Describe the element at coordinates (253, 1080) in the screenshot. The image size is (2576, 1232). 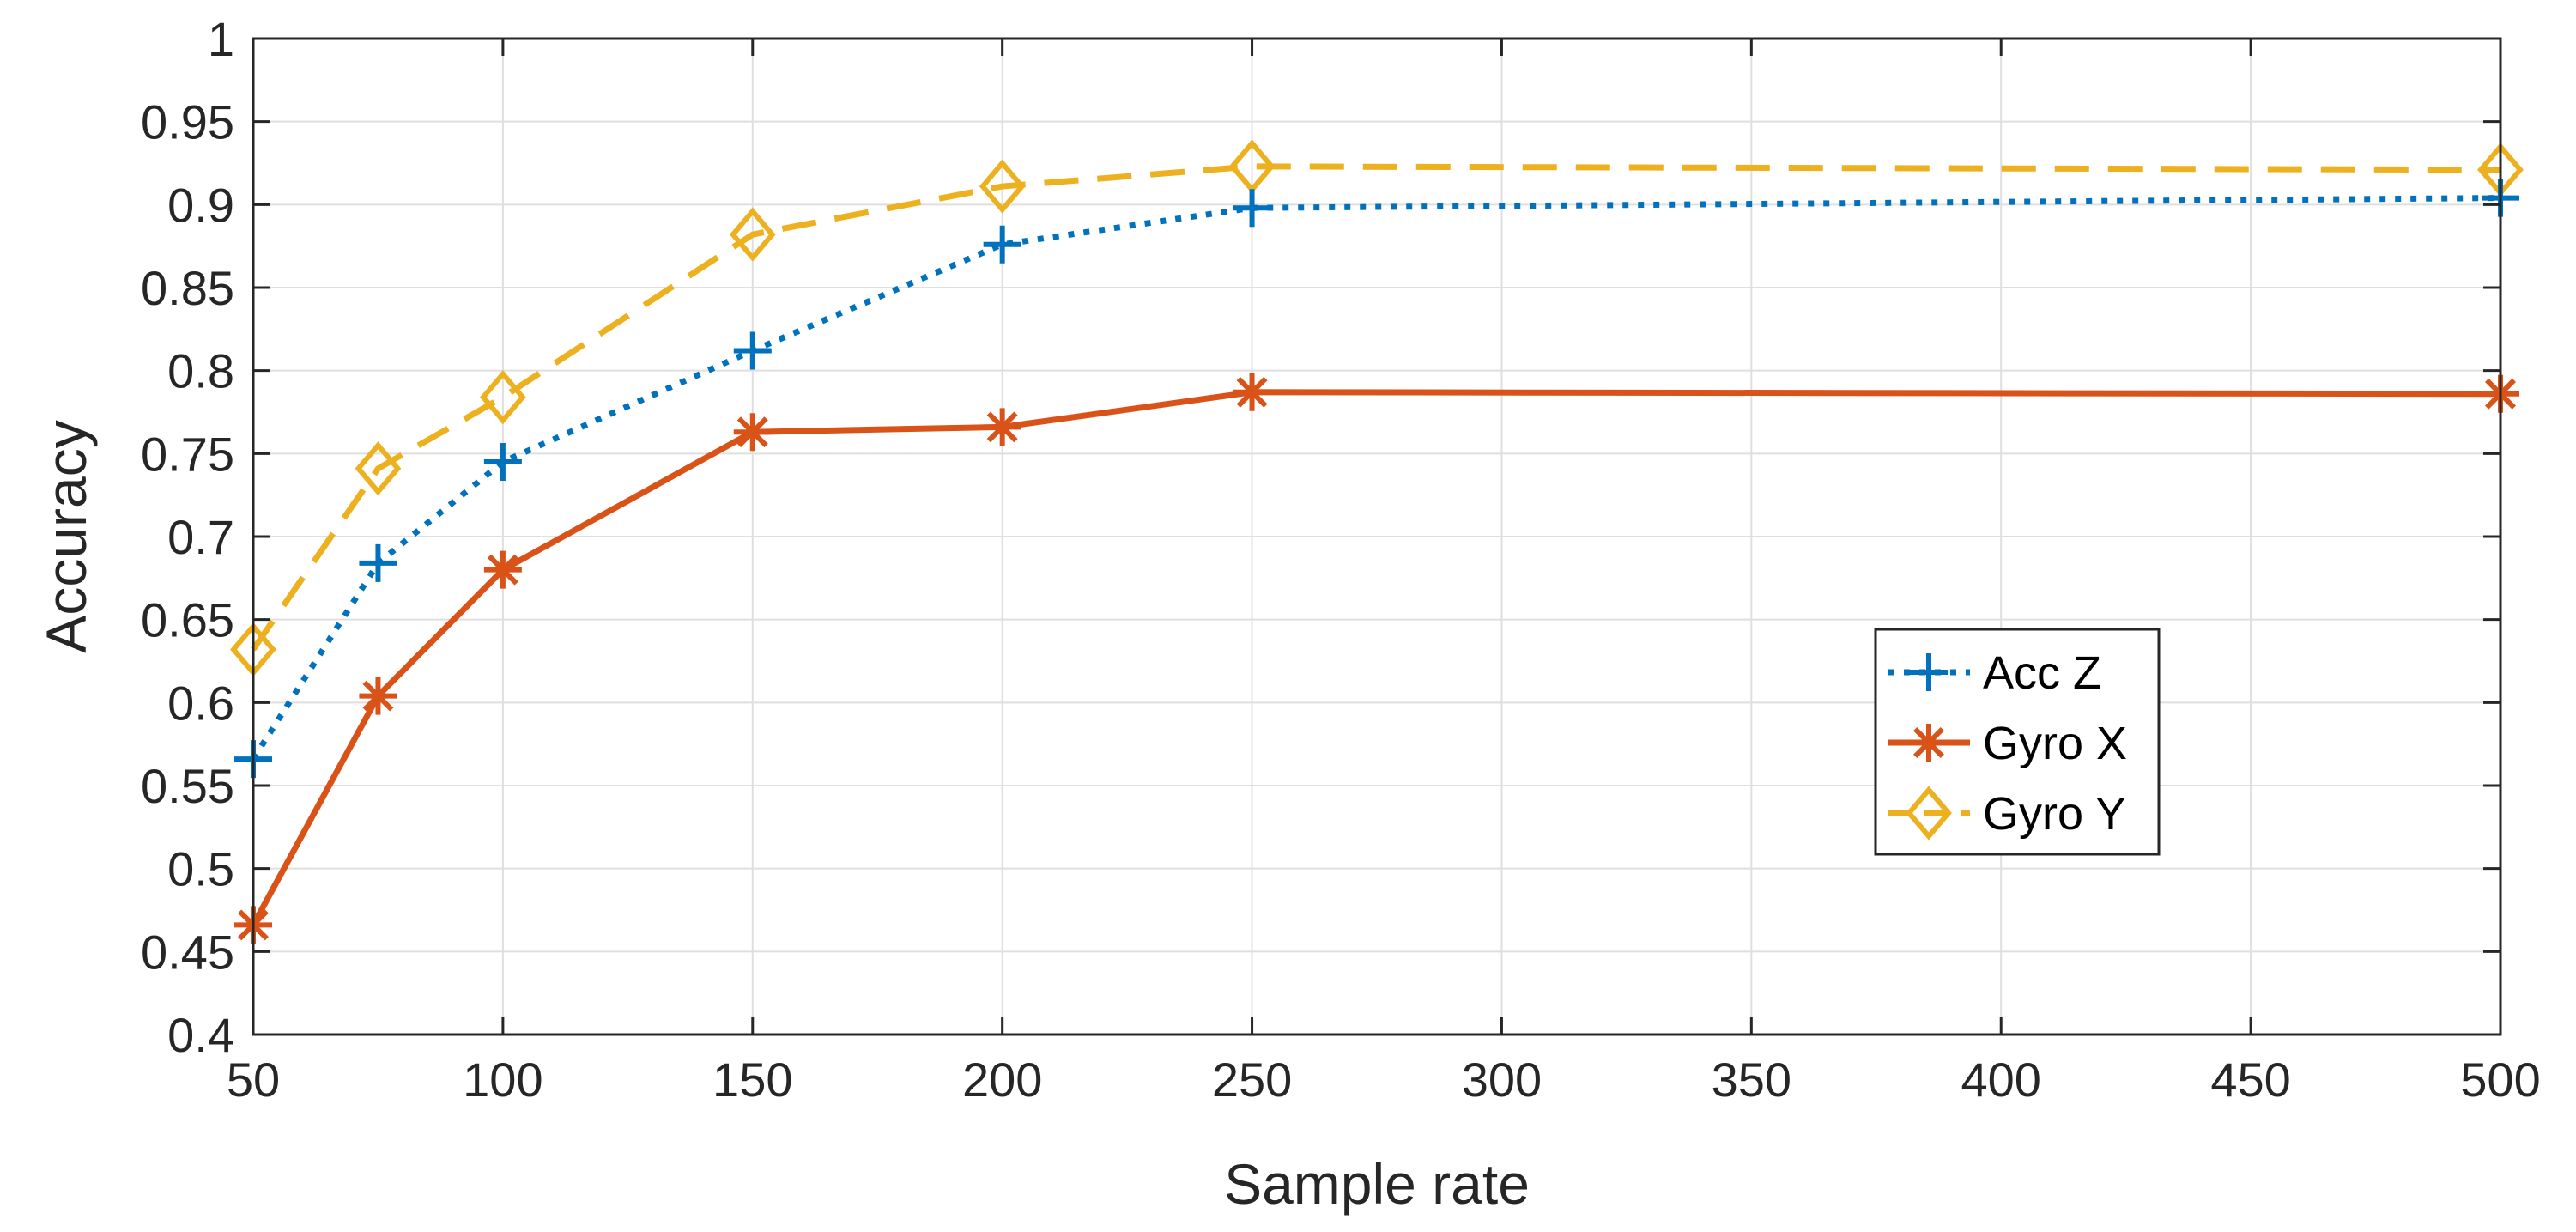
I see `x-tick-label: 50` at that location.